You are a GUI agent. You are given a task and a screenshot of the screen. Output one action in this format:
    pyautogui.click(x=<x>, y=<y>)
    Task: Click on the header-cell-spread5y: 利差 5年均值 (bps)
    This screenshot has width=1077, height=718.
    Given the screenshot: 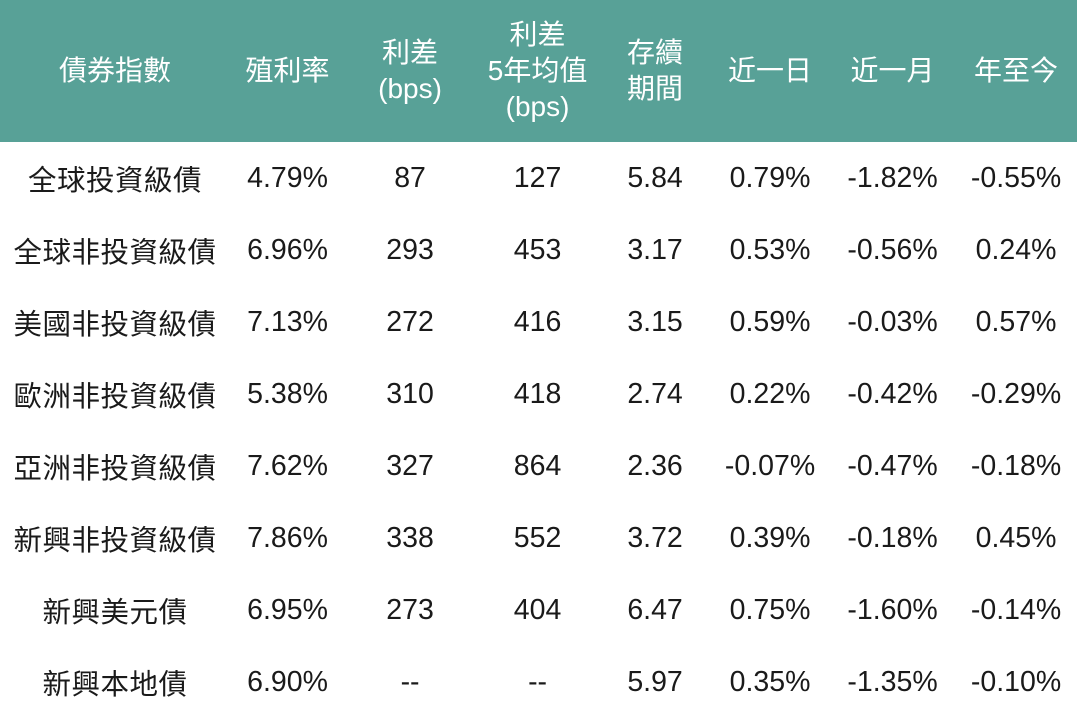 What is the action you would take?
    pyautogui.click(x=538, y=71)
    